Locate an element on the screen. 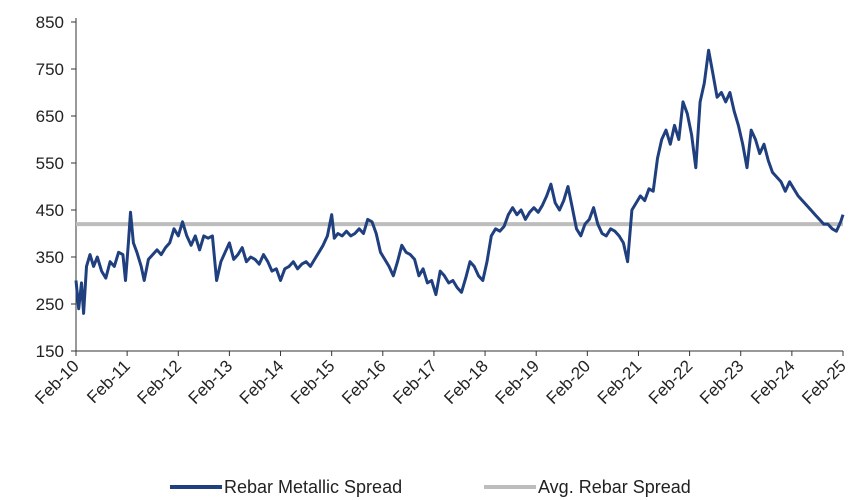 The width and height of the screenshot is (851, 500). x-tick-label: Feb-25 is located at coordinates (824, 382).